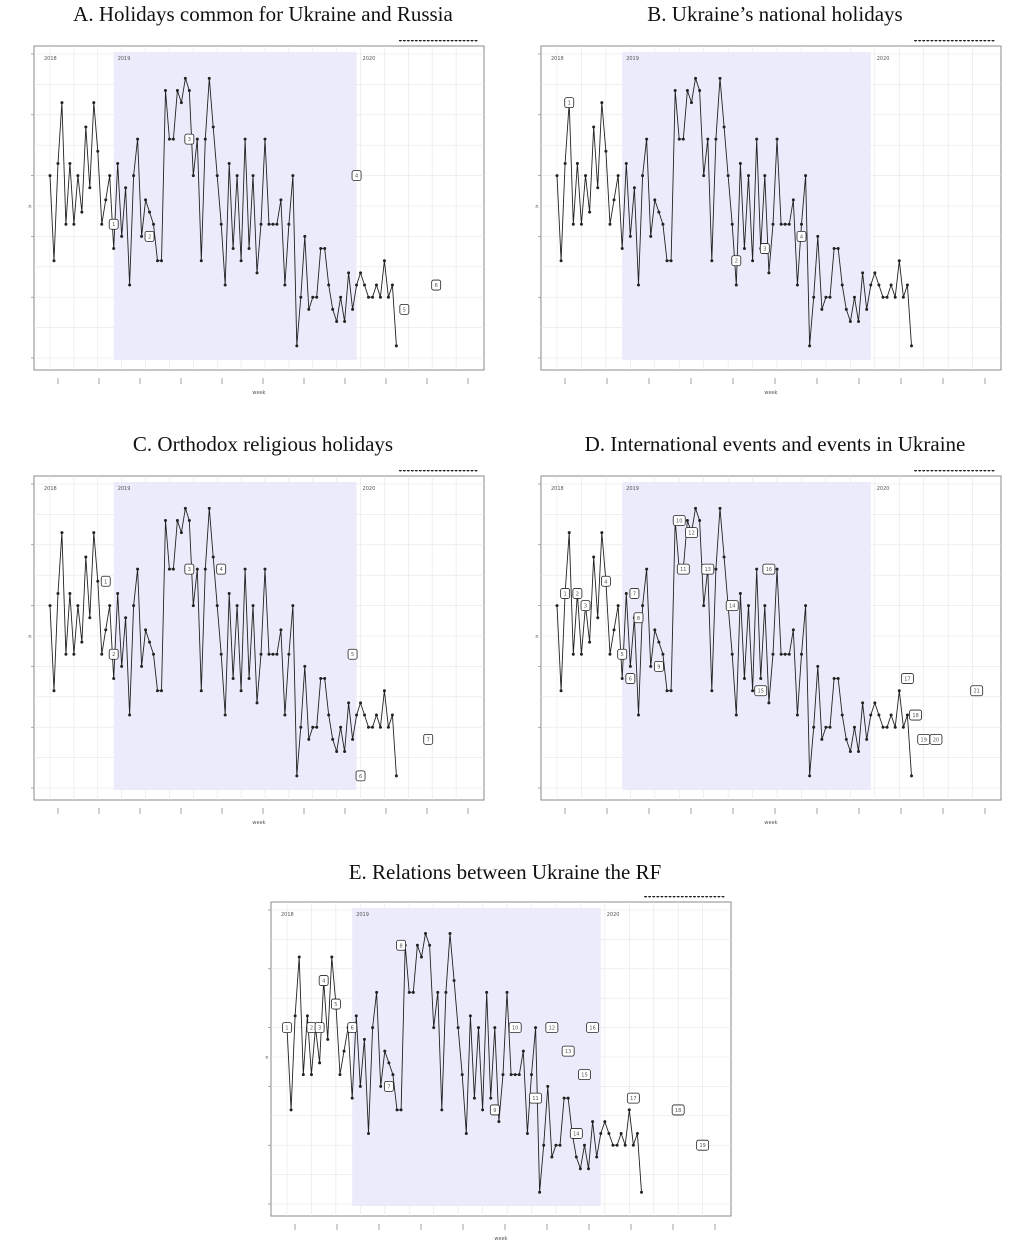 The height and width of the screenshot is (1253, 1020). Describe the element at coordinates (770, 823) in the screenshot. I see `x-axis-label: week` at that location.